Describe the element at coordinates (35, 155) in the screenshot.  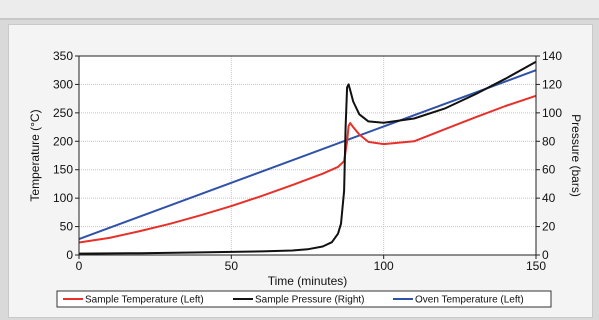
I see `y-axis-label: Temperature (°C)` at that location.